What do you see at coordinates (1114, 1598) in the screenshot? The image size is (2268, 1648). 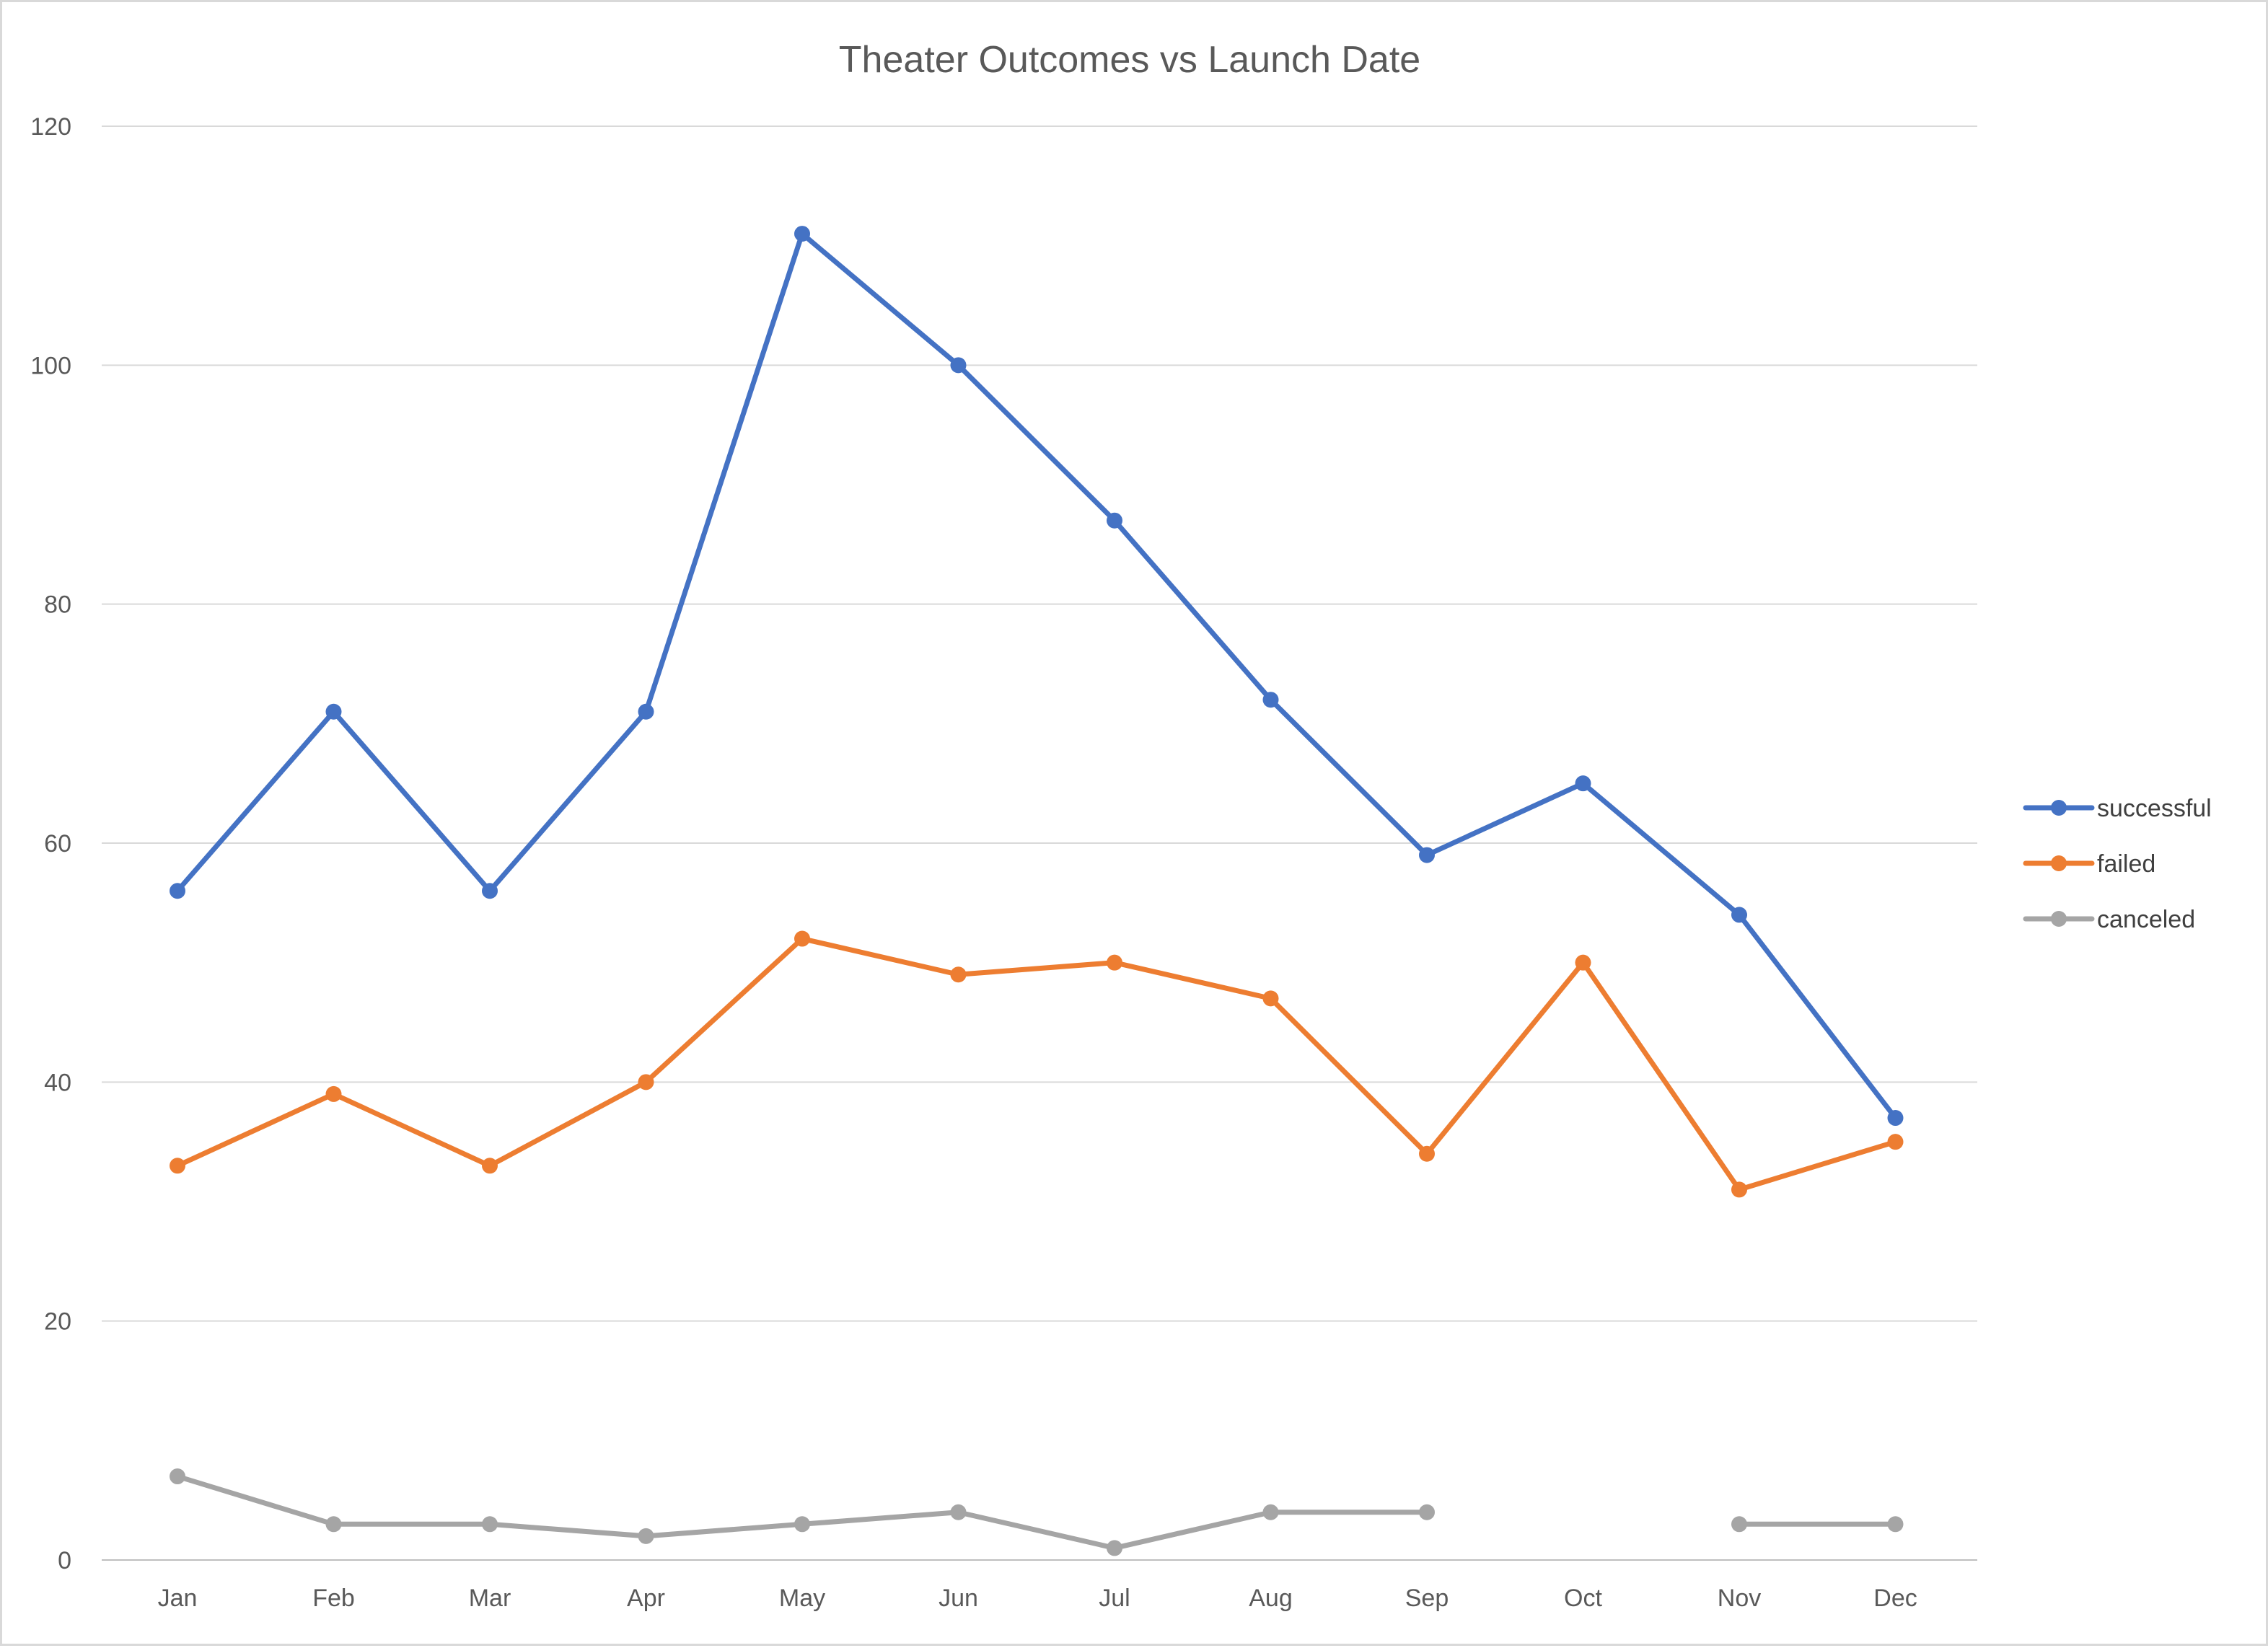 I see `x-tick-label: Jul` at bounding box center [1114, 1598].